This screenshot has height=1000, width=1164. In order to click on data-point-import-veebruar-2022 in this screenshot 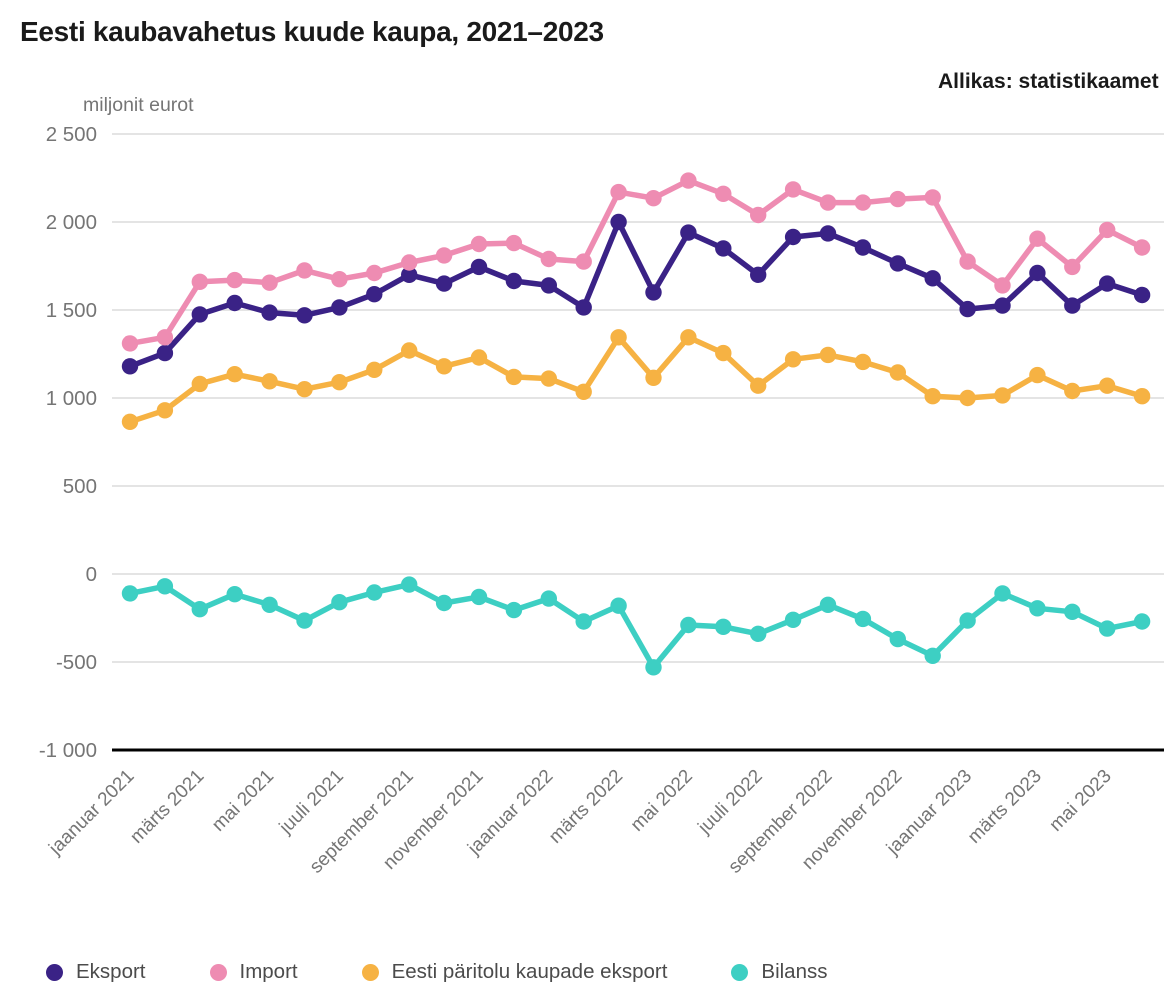, I will do `click(583, 261)`.